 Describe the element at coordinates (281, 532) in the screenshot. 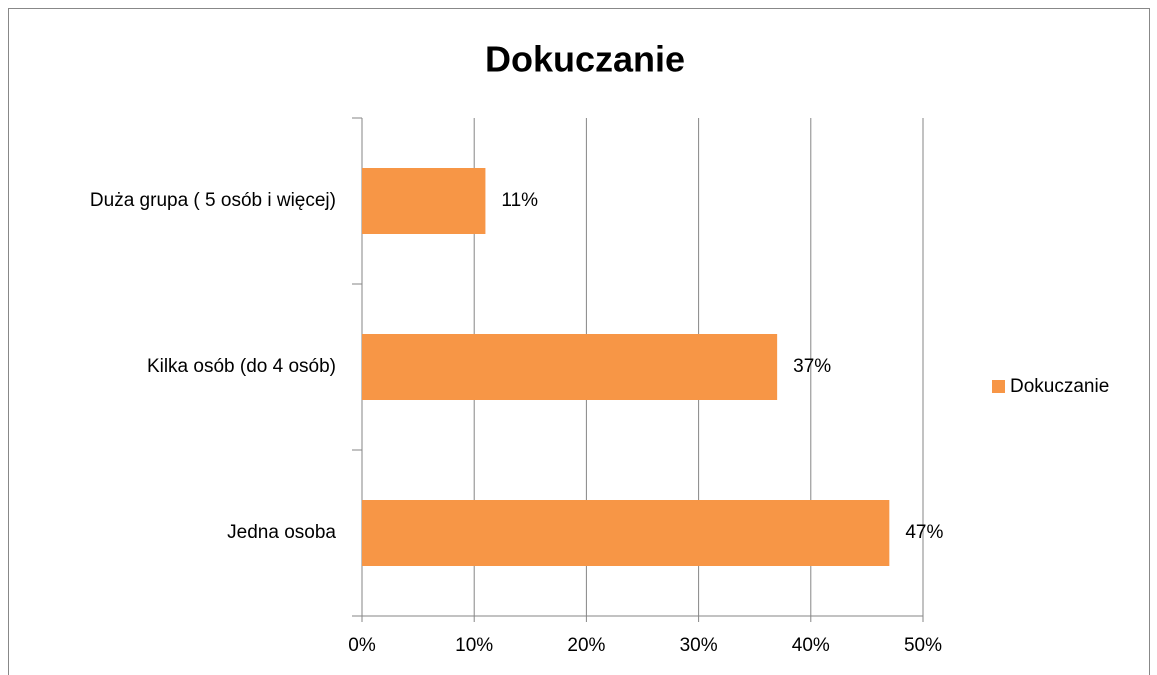

I see `y-tick-label: Jedna osoba` at that location.